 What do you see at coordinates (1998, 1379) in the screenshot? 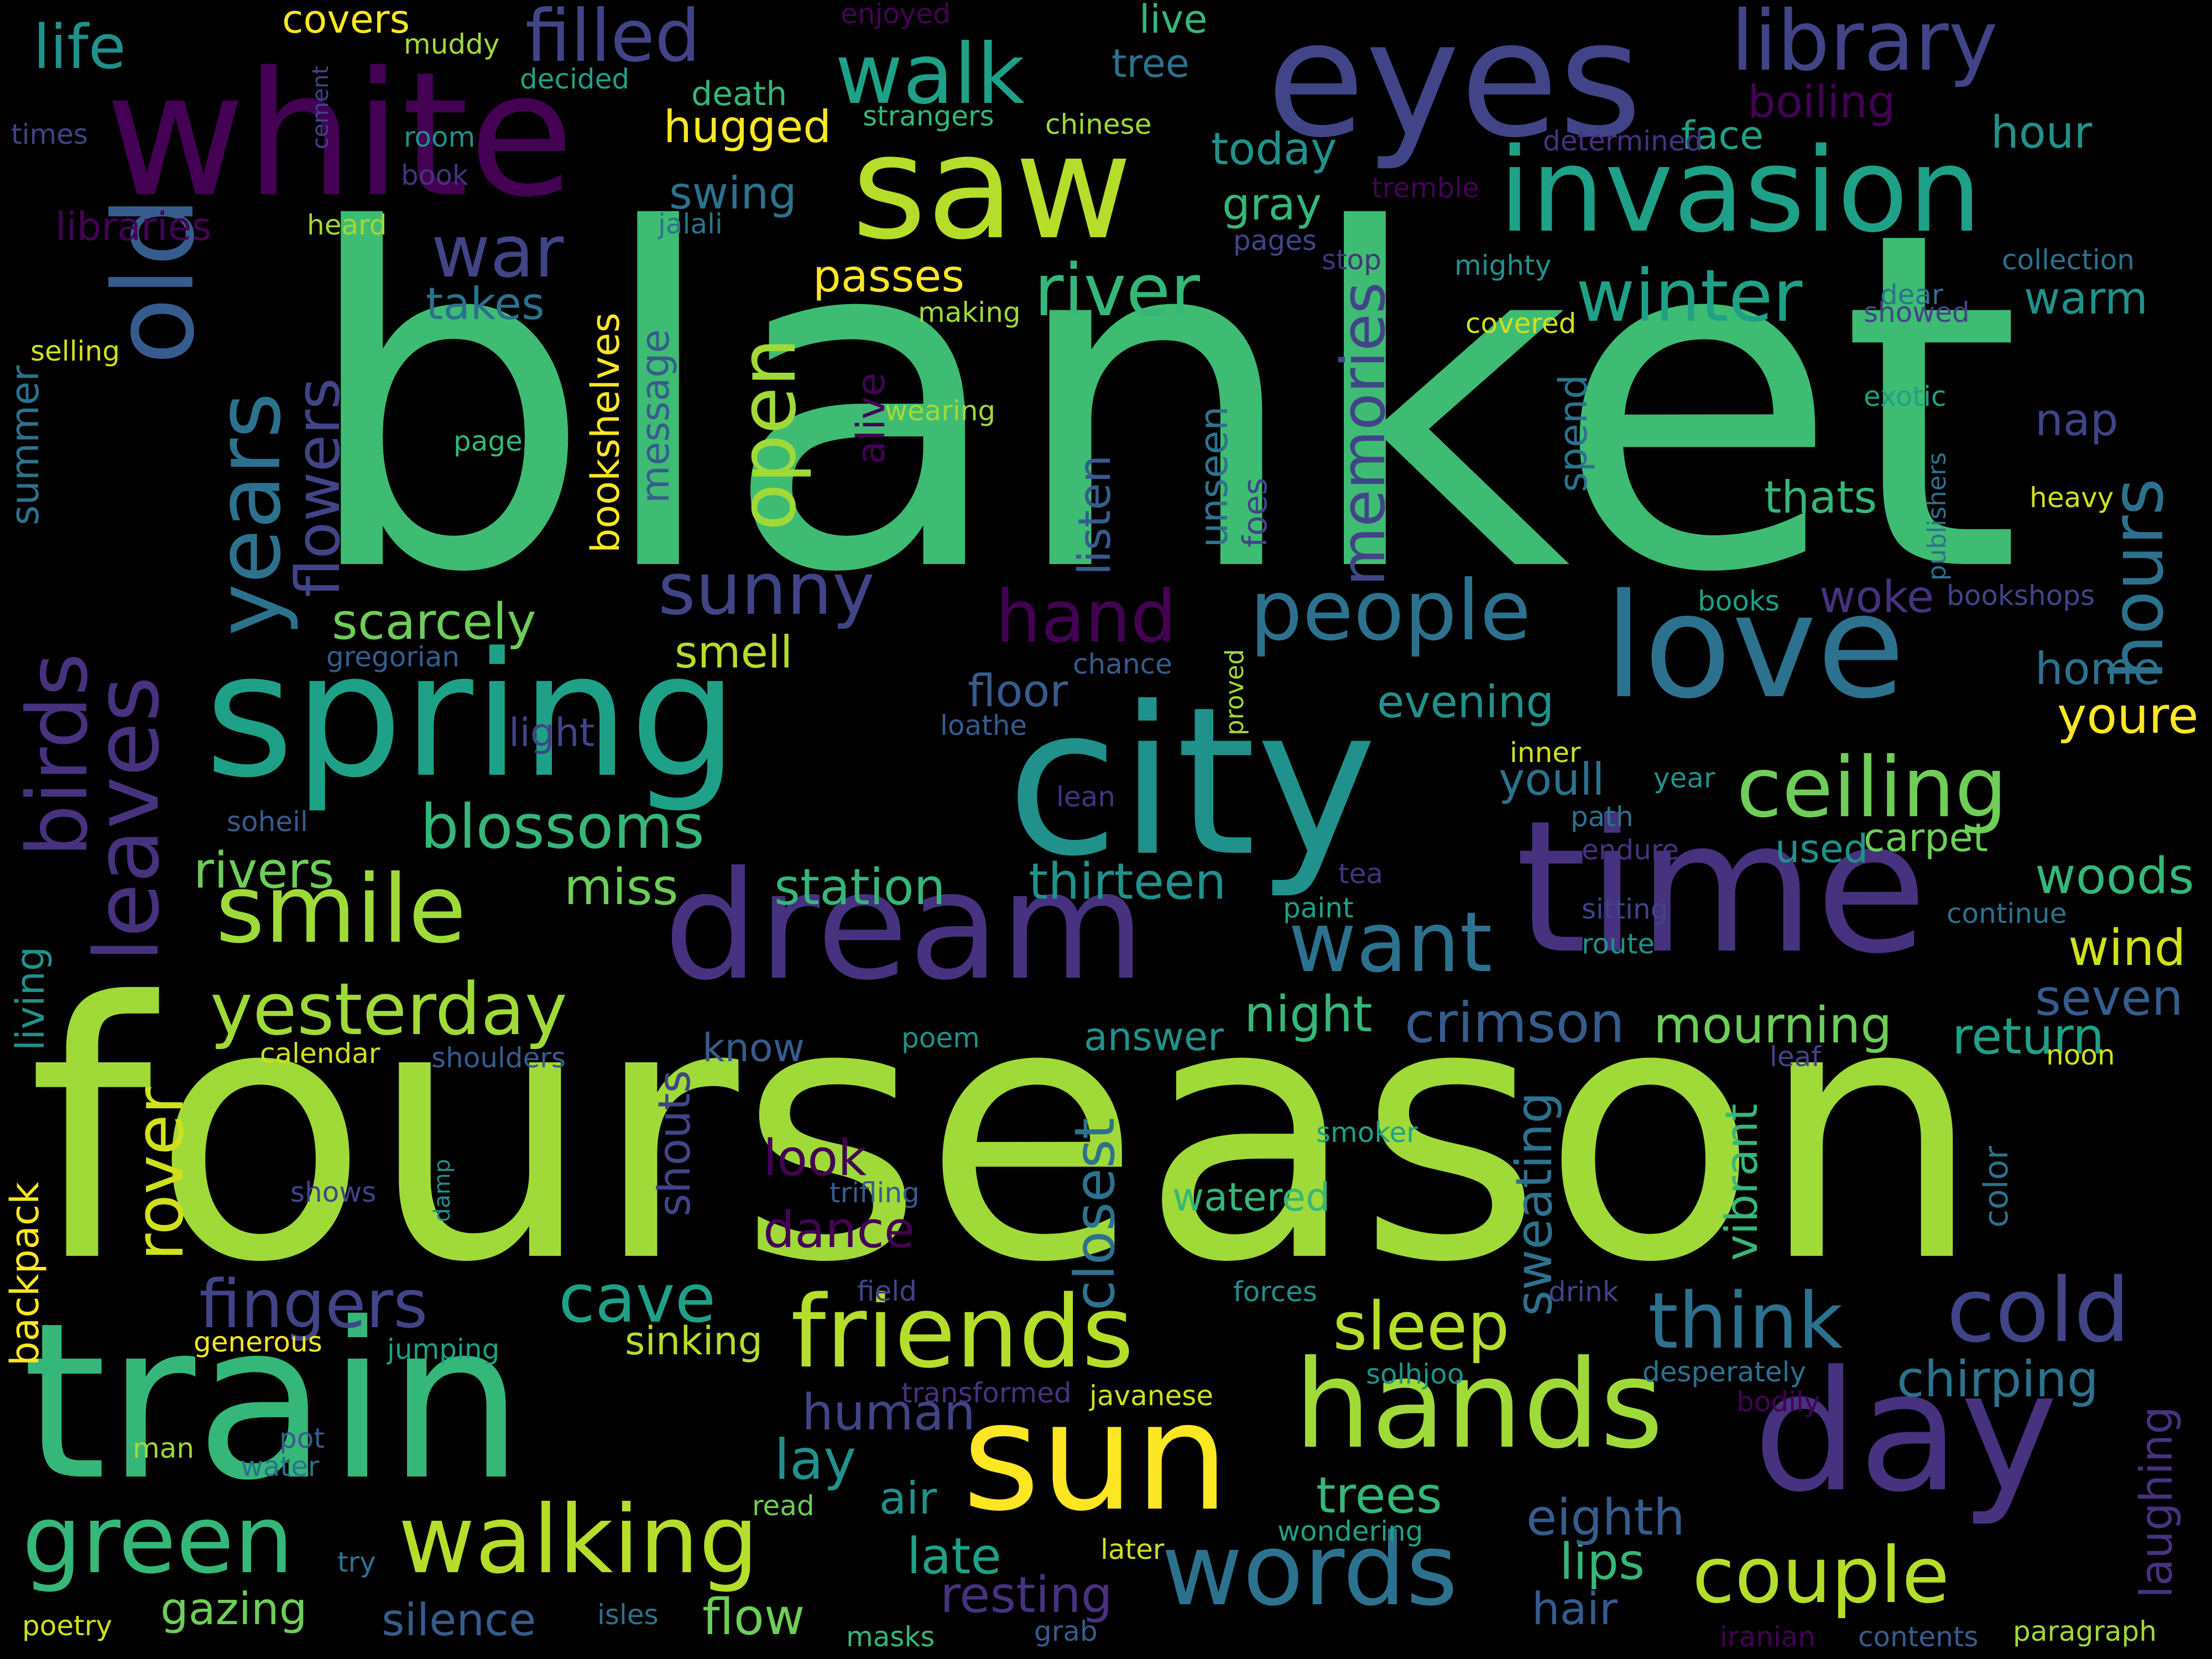
I see `word-chirping: chirping` at bounding box center [1998, 1379].